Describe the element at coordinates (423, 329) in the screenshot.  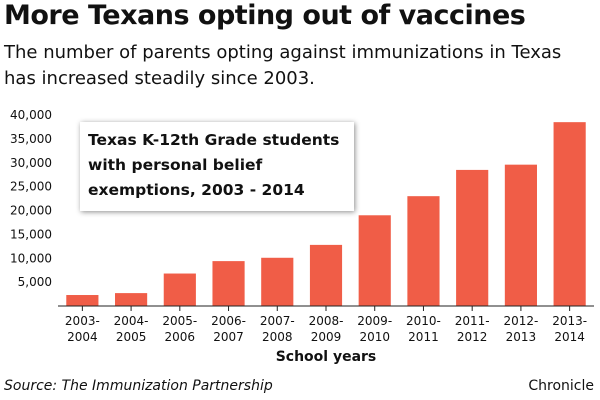
I see `x-tick-label: 2010-2011` at that location.